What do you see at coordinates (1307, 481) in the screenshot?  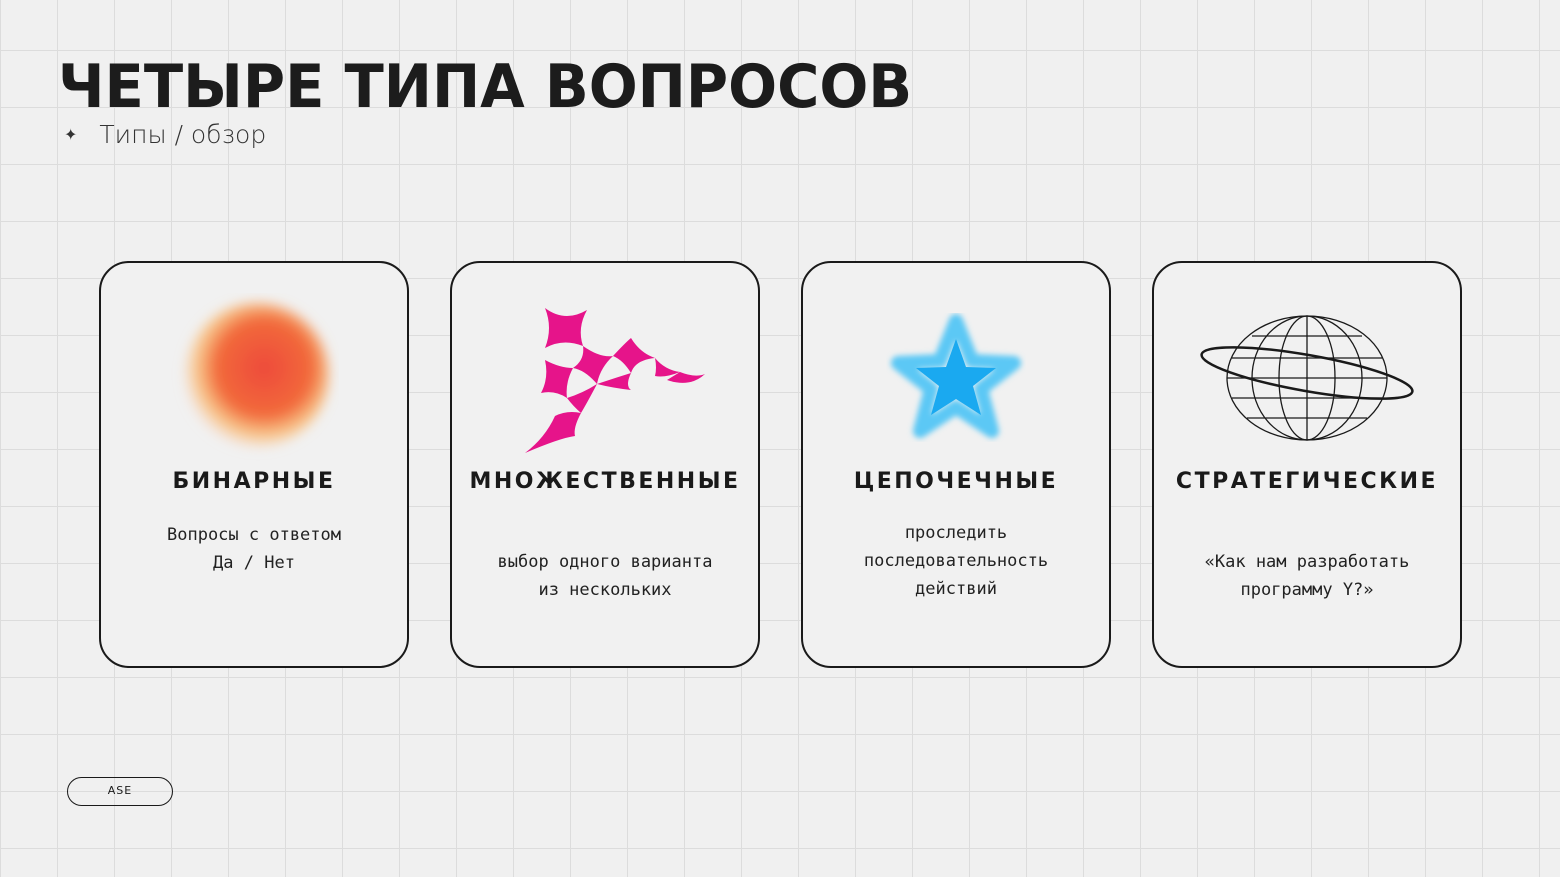 I see `card-title: СТРАТЕГИЧЕСКИЕ` at bounding box center [1307, 481].